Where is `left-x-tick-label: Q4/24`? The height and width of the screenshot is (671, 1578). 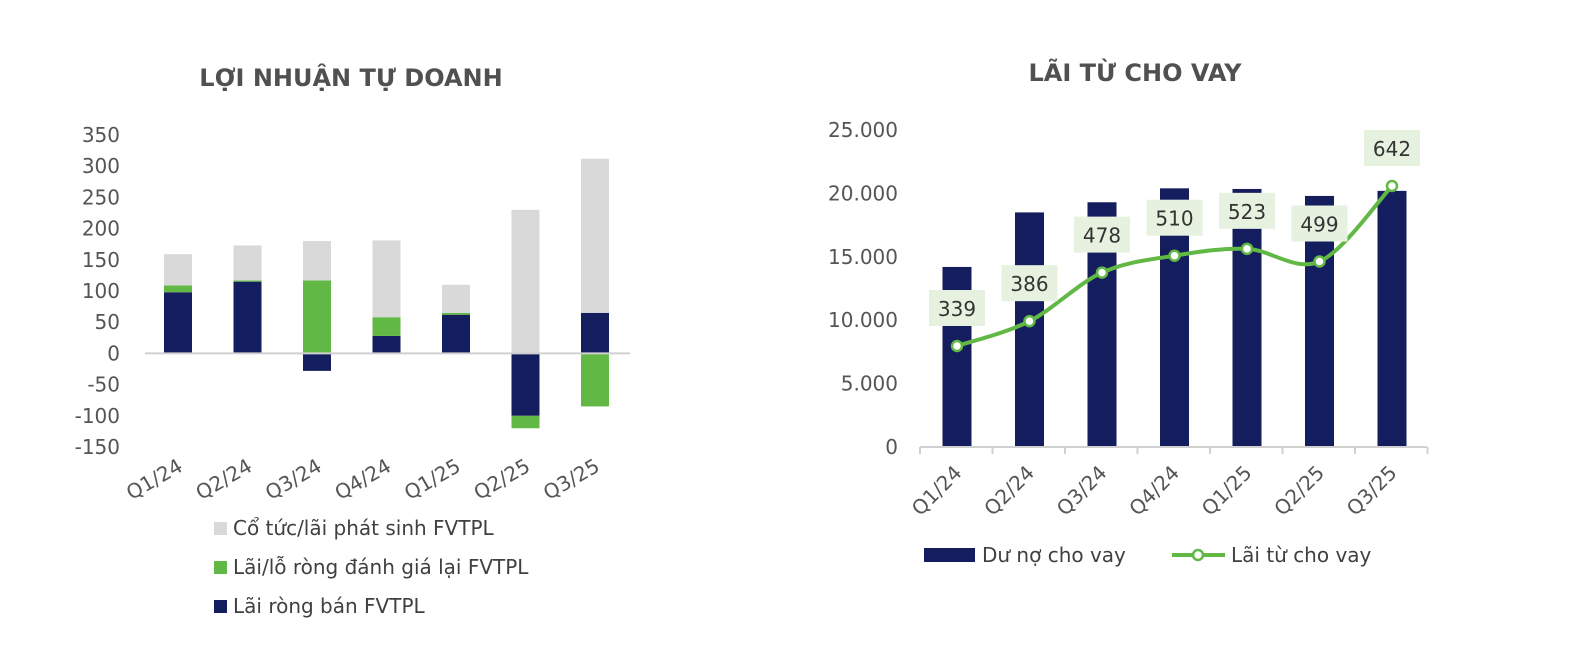
left-x-tick-label: Q4/24 is located at coordinates (362, 479).